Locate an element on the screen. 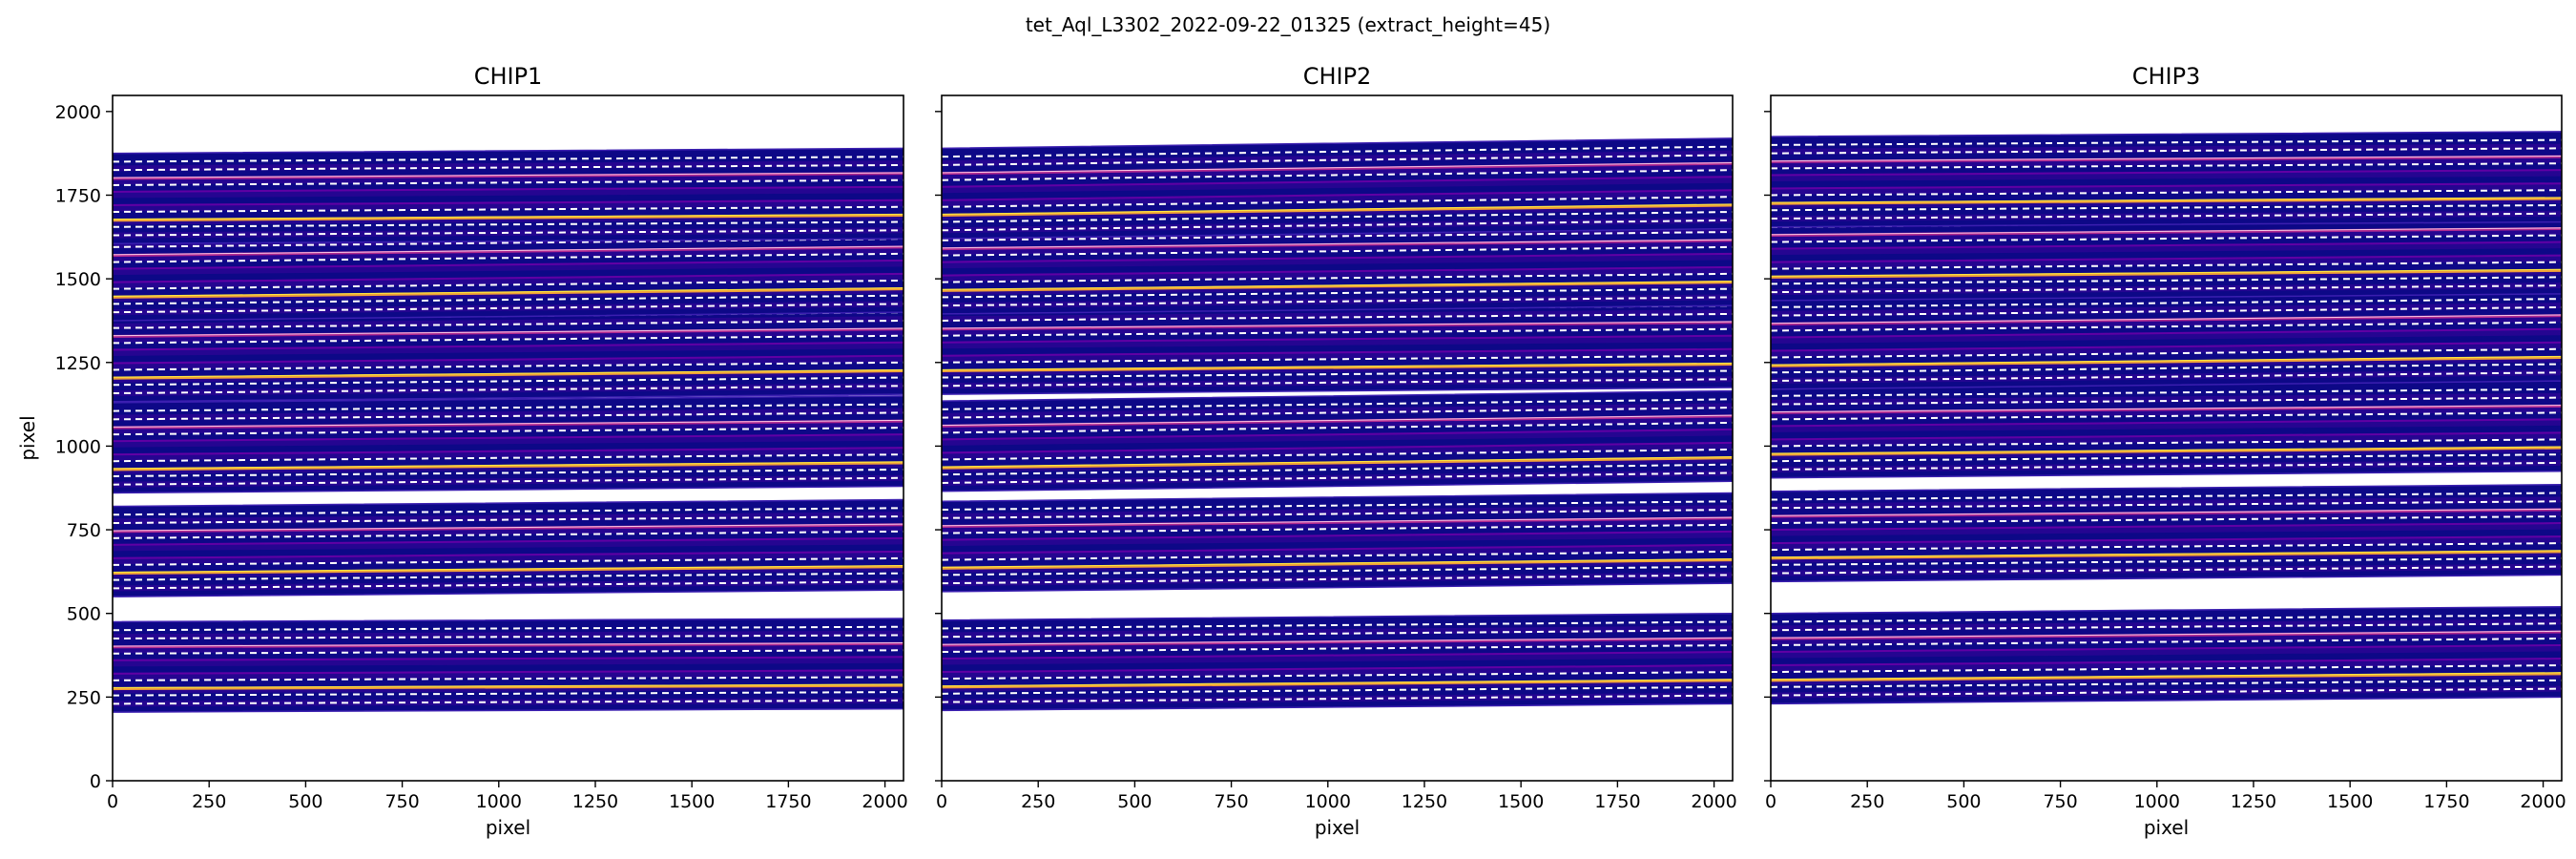 The height and width of the screenshot is (859, 2576). x-tick-label: 1000 is located at coordinates (2157, 801).